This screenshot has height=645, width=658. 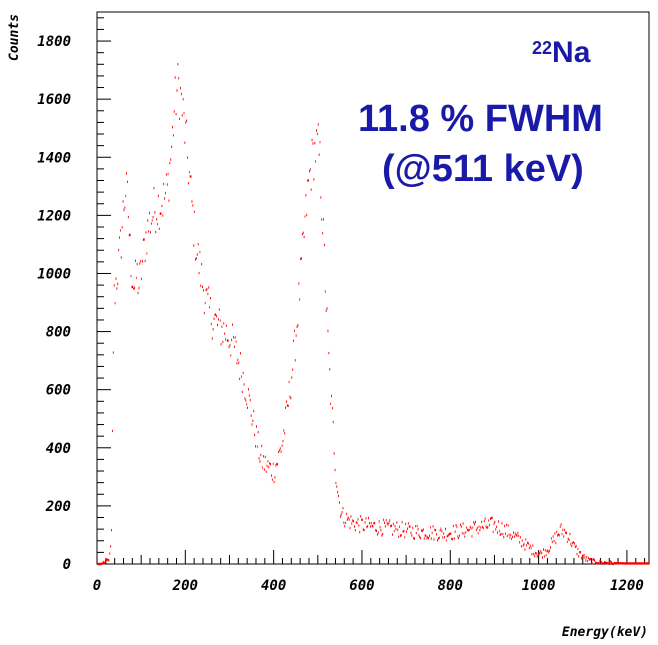 What do you see at coordinates (571, 52) in the screenshot?
I see `isotope-symbol: Na` at bounding box center [571, 52].